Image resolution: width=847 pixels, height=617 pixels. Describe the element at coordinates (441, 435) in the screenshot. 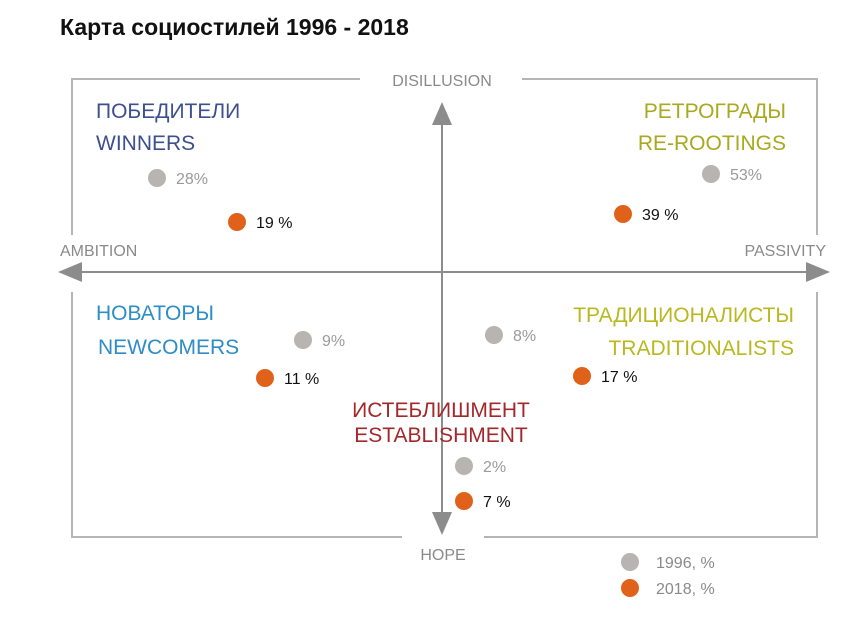

I see `establishment-name-en: ESTABLISHMENT` at that location.